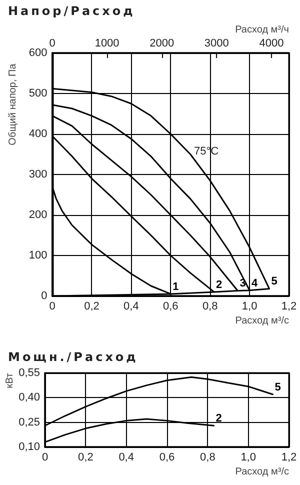  Describe the element at coordinates (72, 11) in the screenshot. I see `chart-title: Напор/Расход` at that location.